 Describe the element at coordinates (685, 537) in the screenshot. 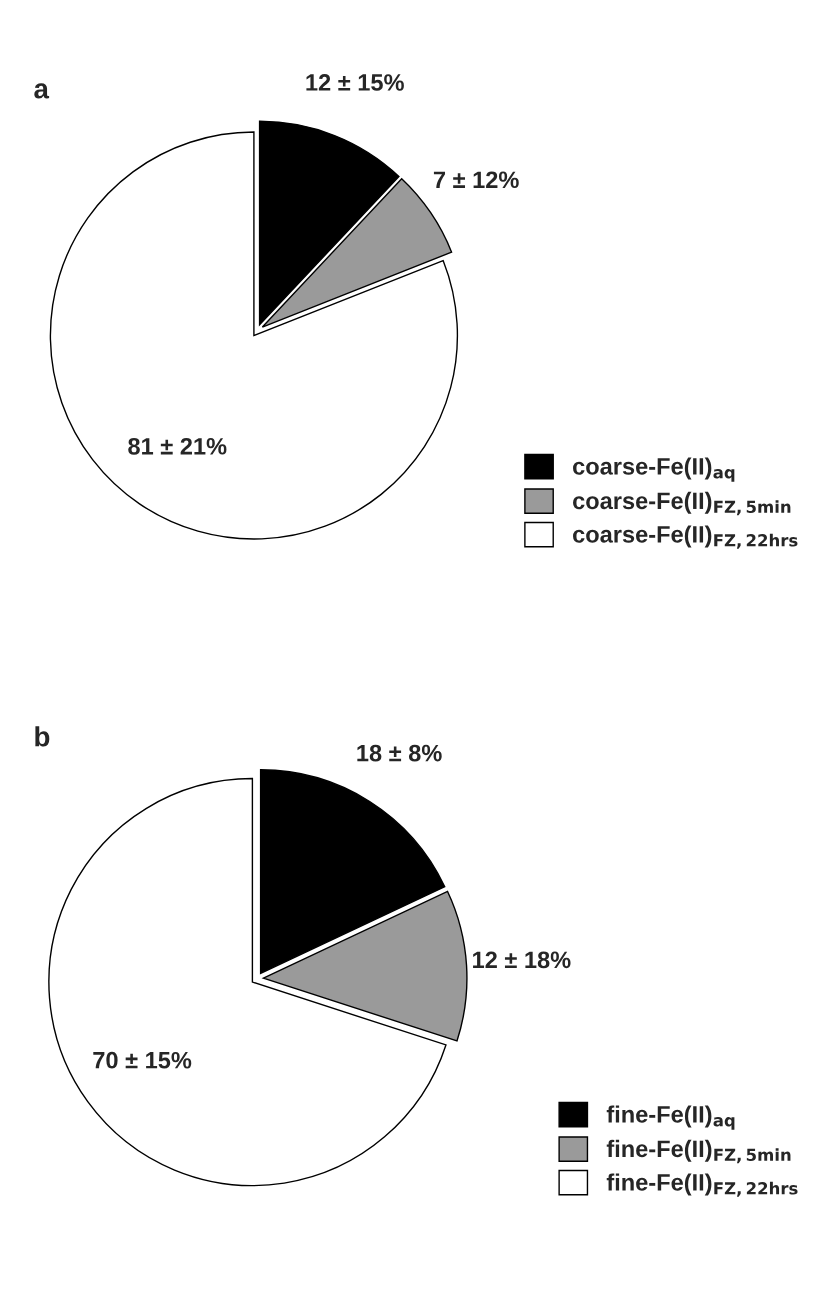

I see `legend-label: coarse-Fe(II)$_{FZ,22hrs}$` at that location.